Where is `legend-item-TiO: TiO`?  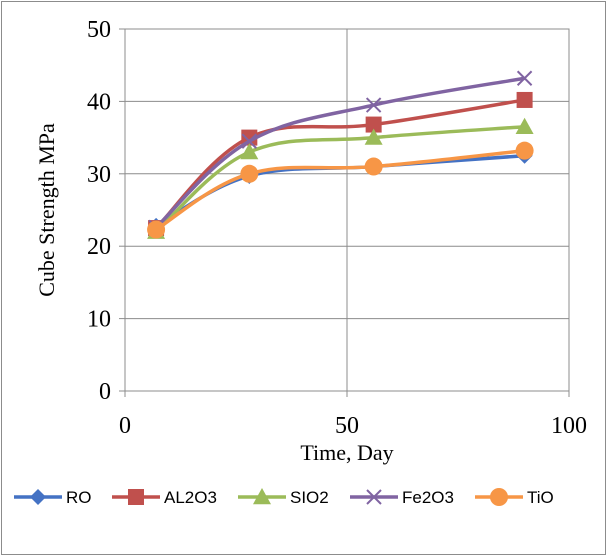 legend-item-TiO: TiO is located at coordinates (514, 497).